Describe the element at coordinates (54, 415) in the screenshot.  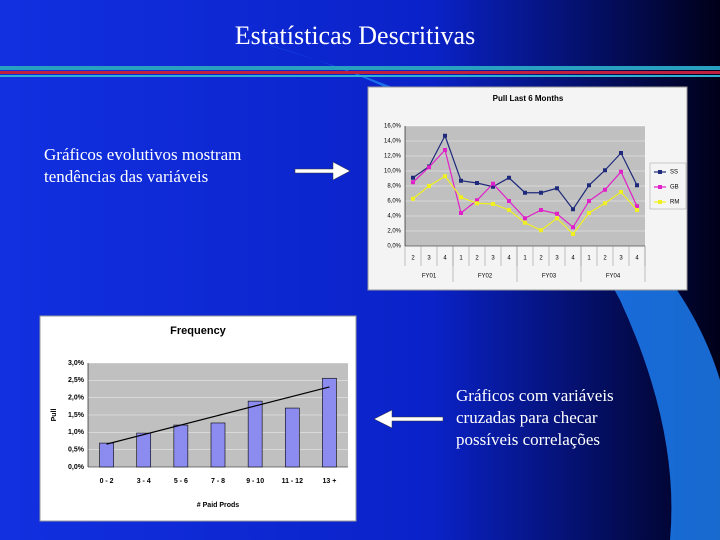
I see `y-axis-label: Pull` at that location.